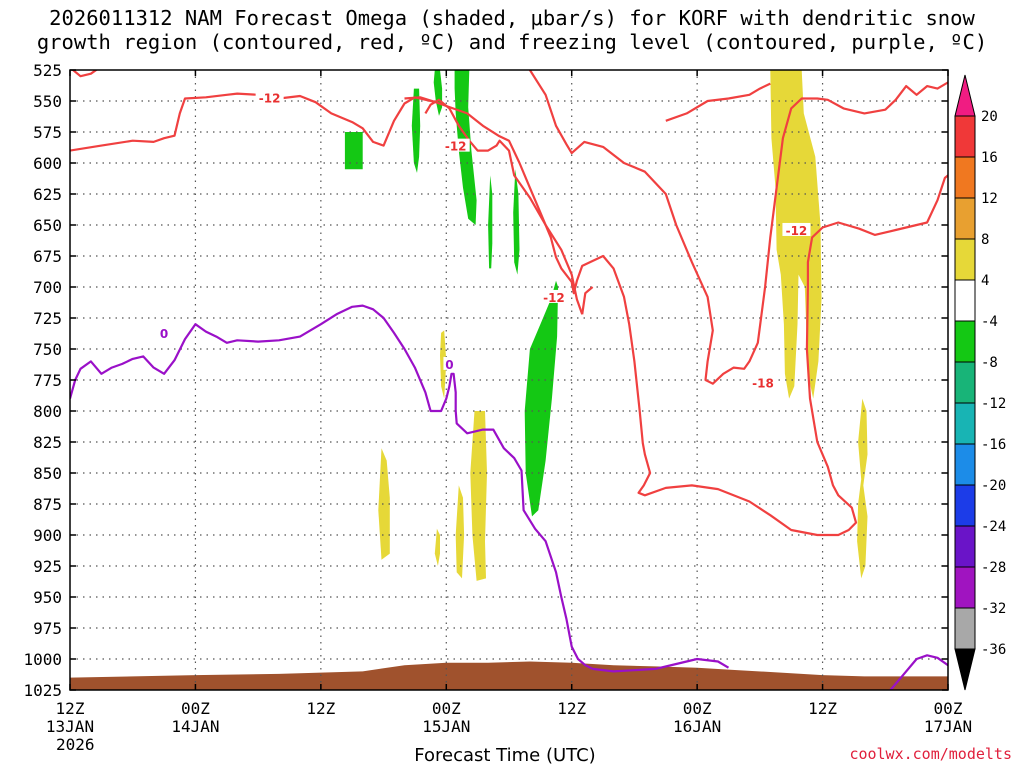 The width and height of the screenshot is (1024, 768). I want to click on y-tick-label: 750, so click(47, 349).